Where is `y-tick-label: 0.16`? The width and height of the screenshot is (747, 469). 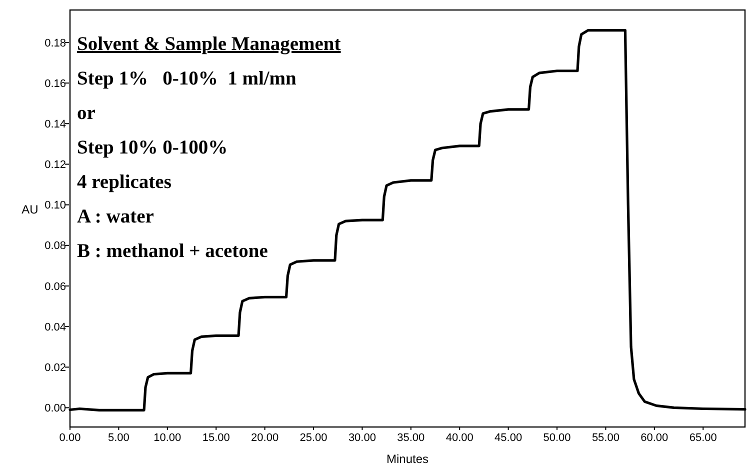
y-tick-label: 0.16 is located at coordinates (55, 84).